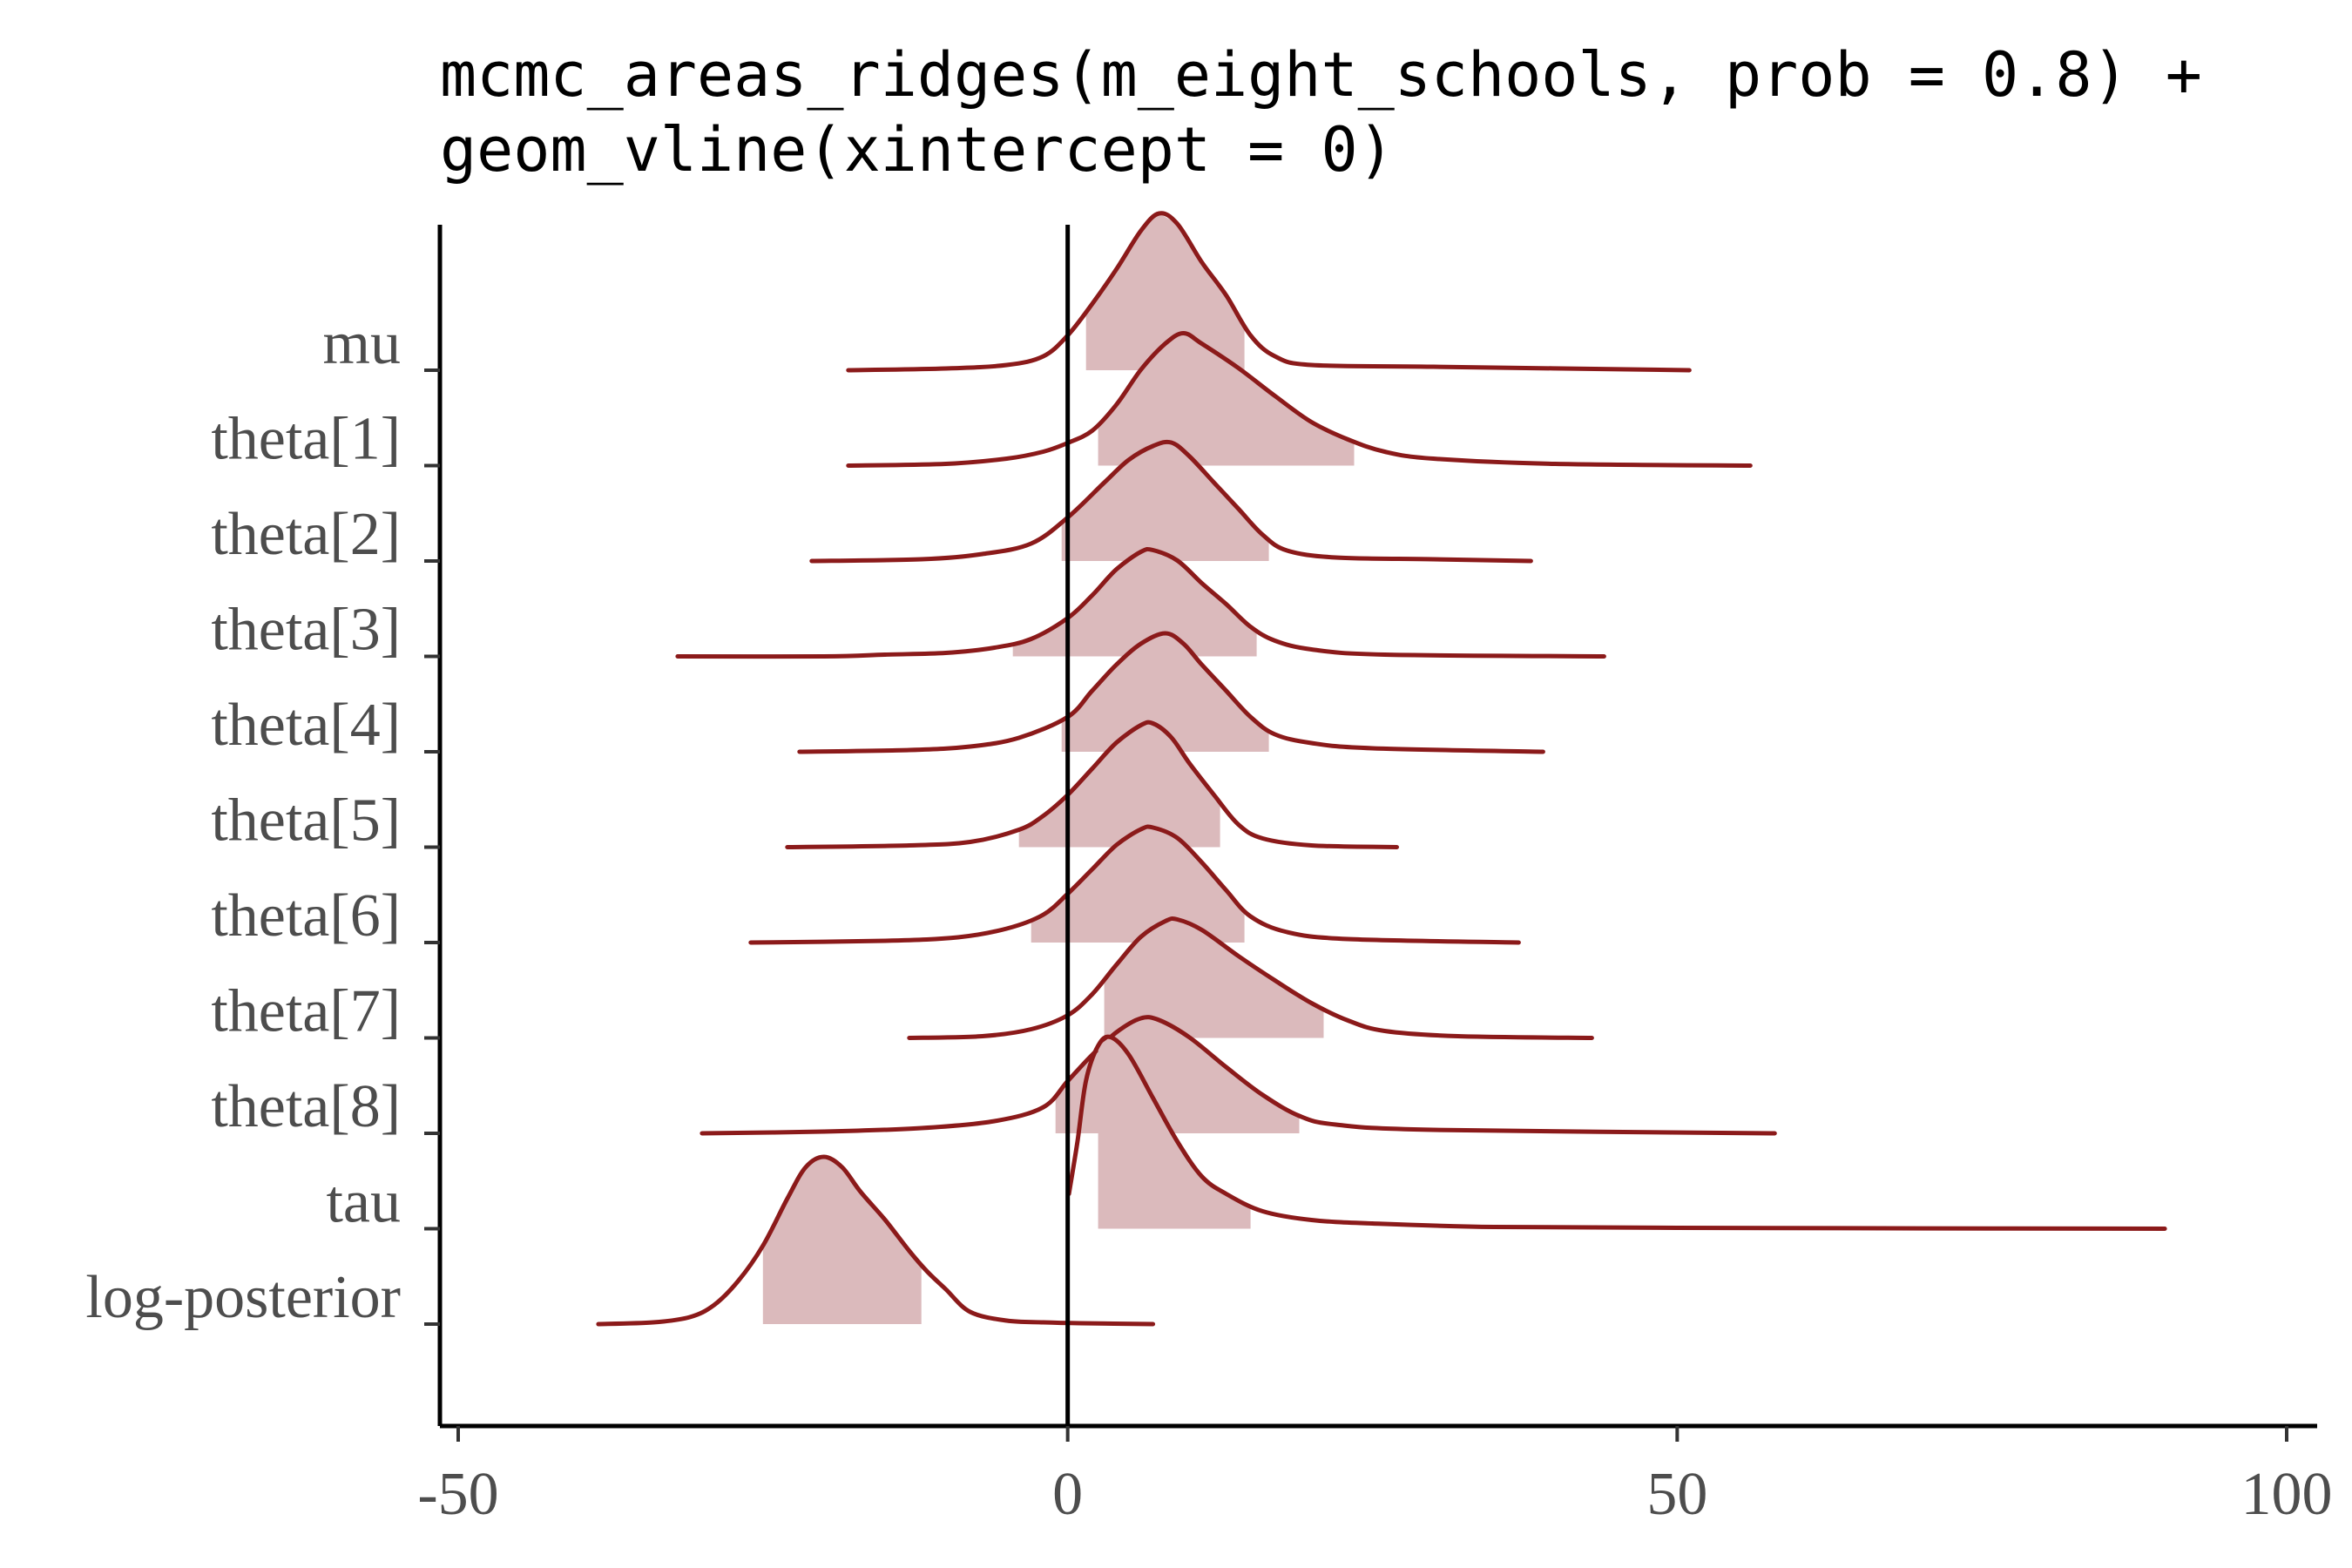  I want to click on interval-area-mu, so click(1165, 292).